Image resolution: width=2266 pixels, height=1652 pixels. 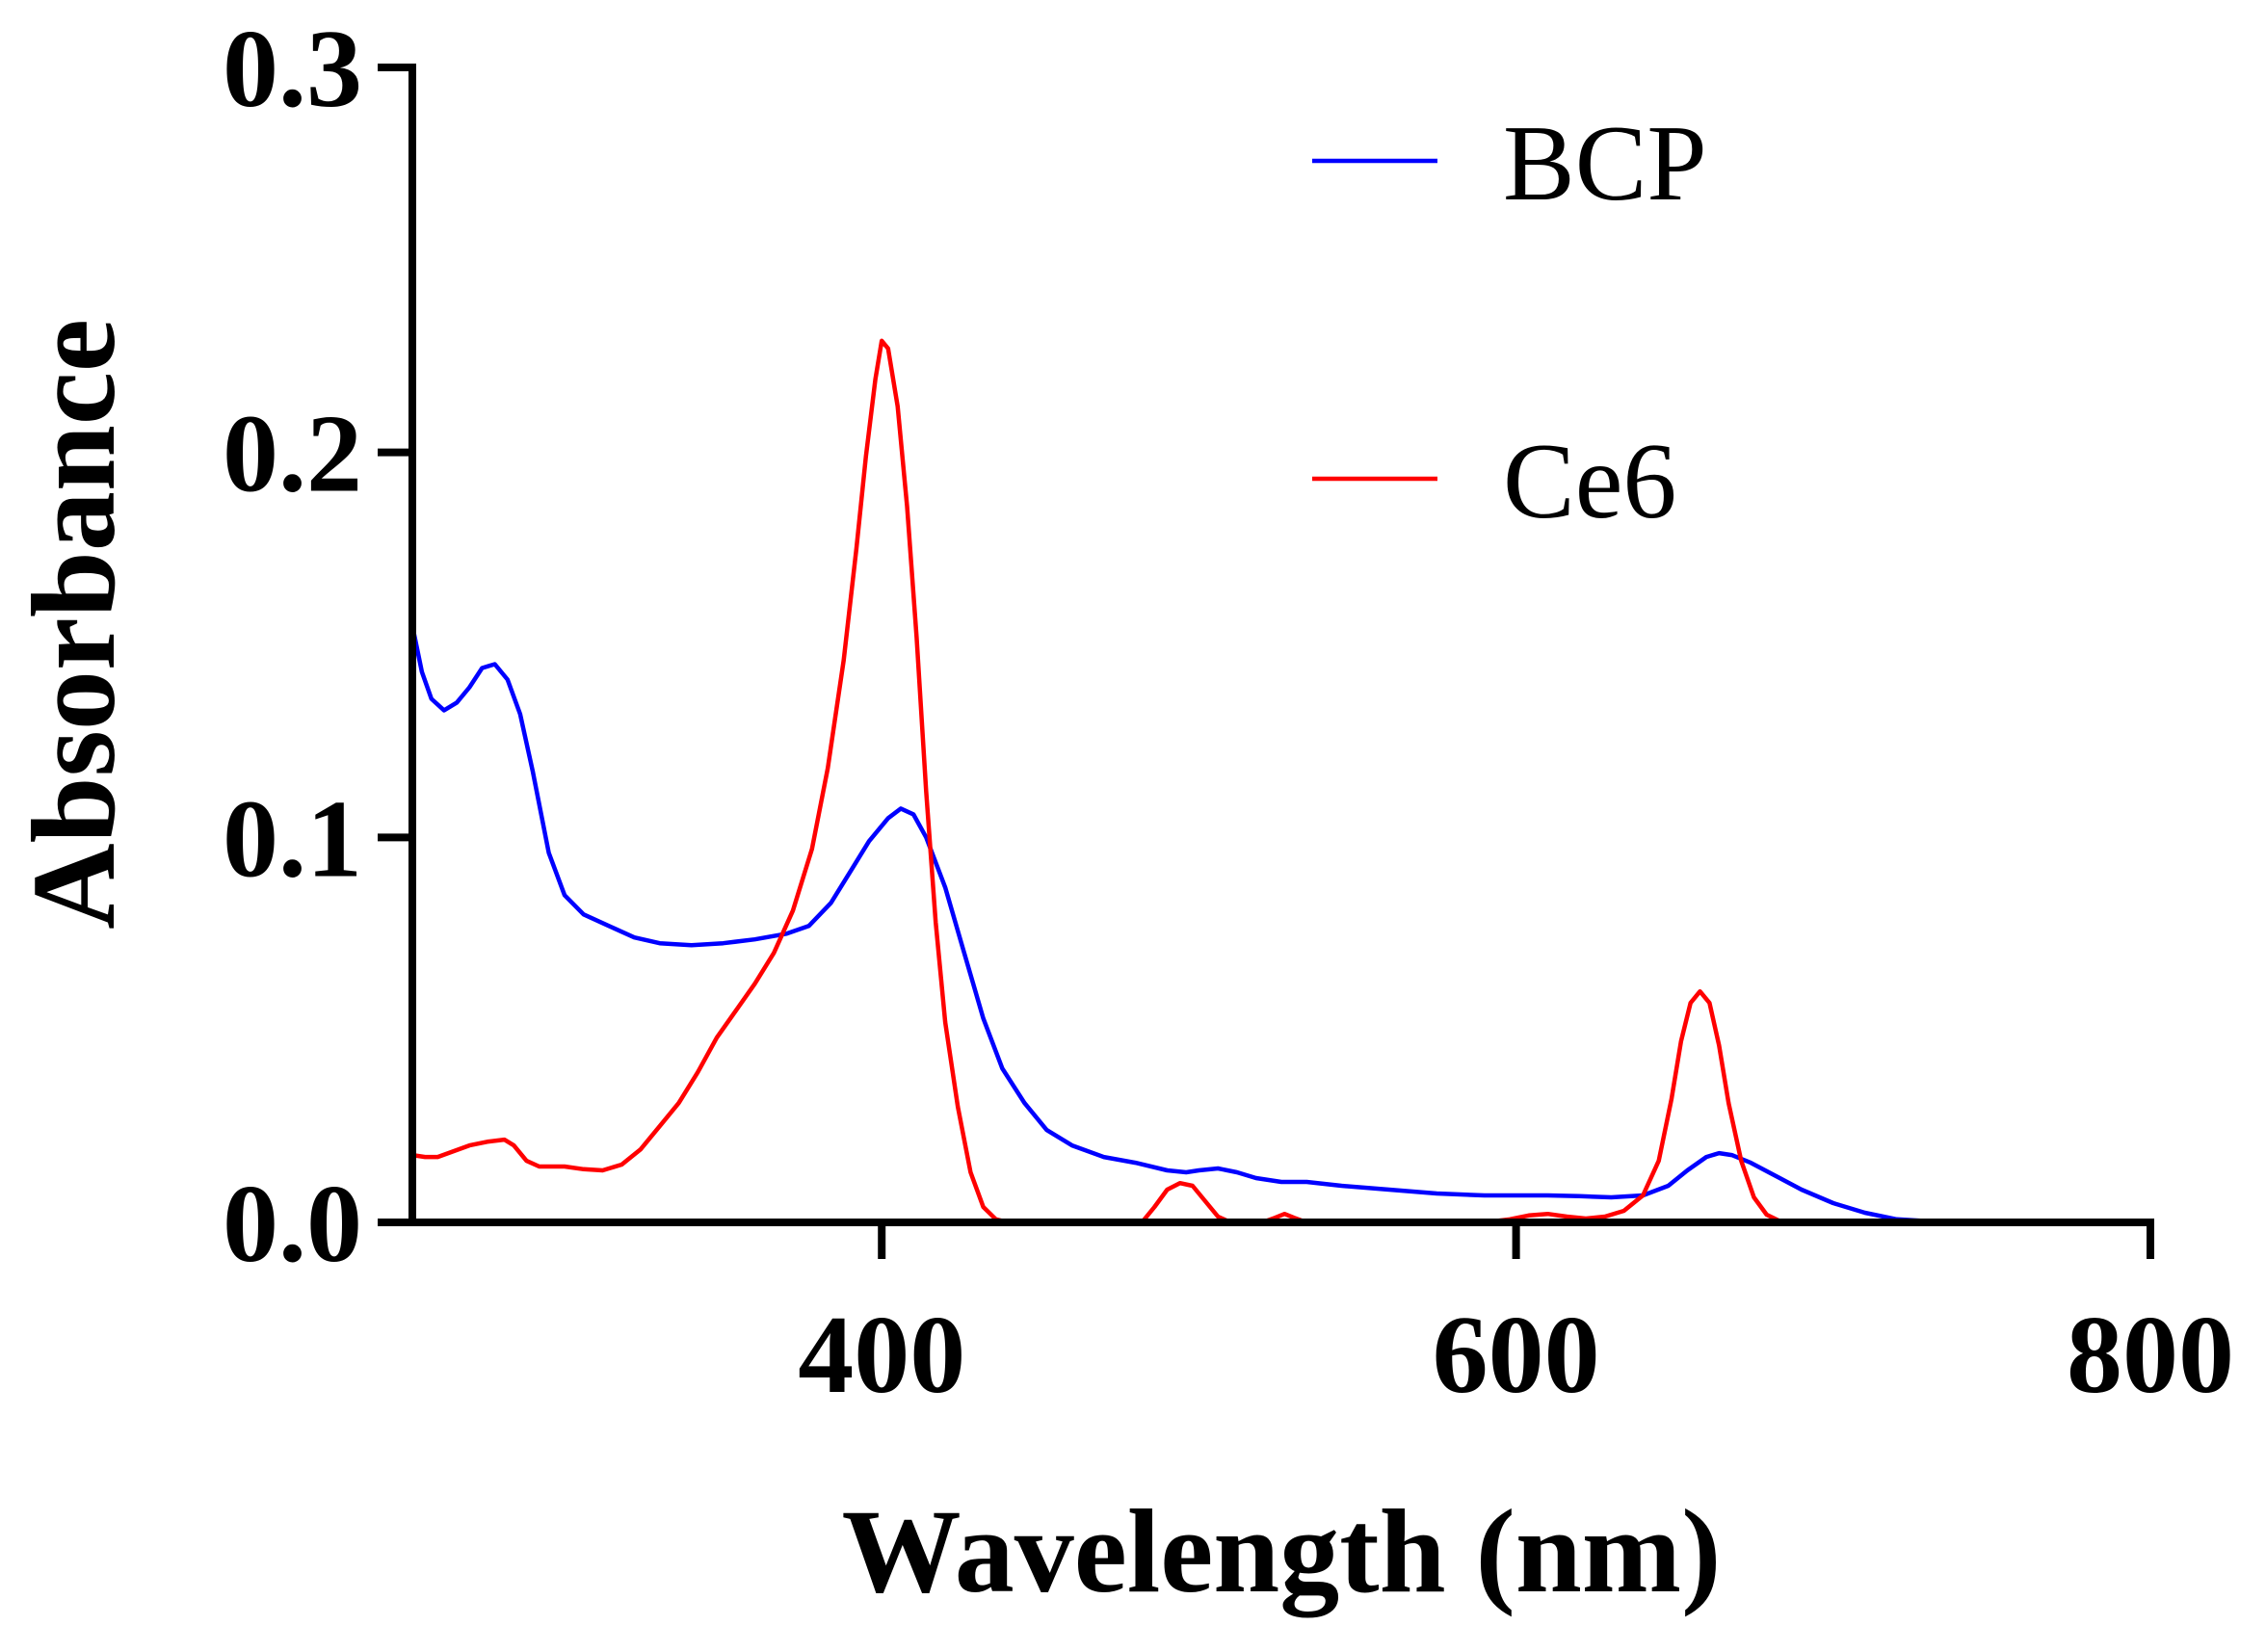 I want to click on y-tick-label: 0.3, so click(x=292, y=69).